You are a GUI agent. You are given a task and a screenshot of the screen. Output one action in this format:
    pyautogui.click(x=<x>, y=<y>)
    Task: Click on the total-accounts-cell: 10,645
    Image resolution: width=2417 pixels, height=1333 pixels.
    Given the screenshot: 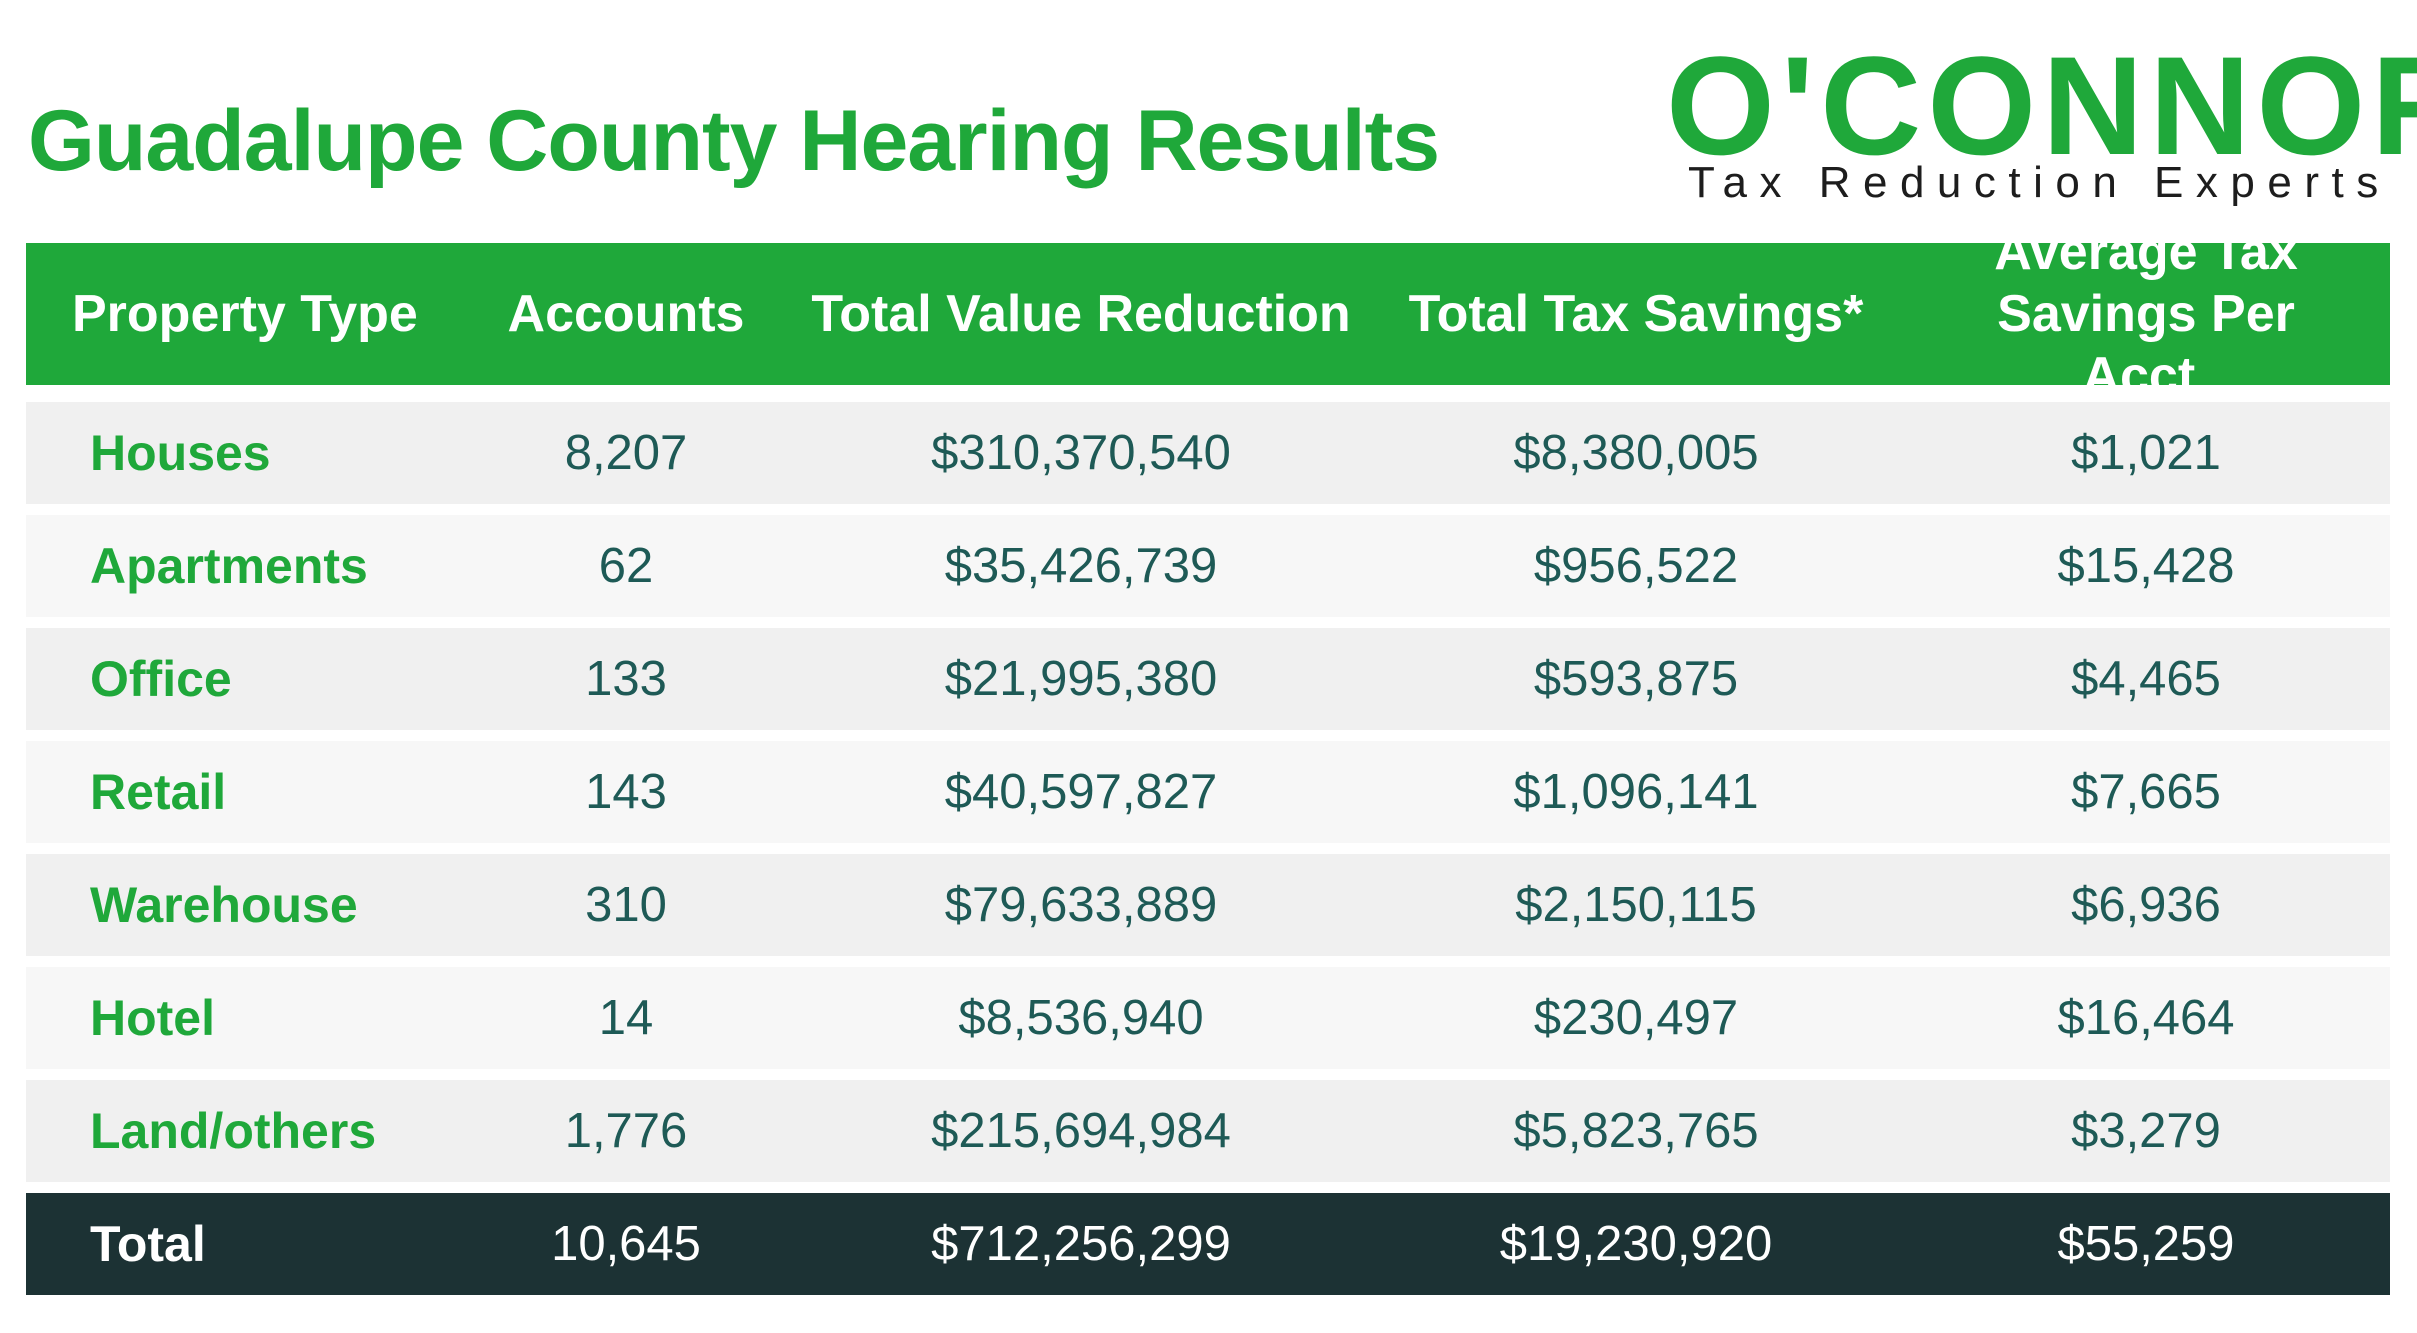 What is the action you would take?
    pyautogui.click(x=626, y=1244)
    